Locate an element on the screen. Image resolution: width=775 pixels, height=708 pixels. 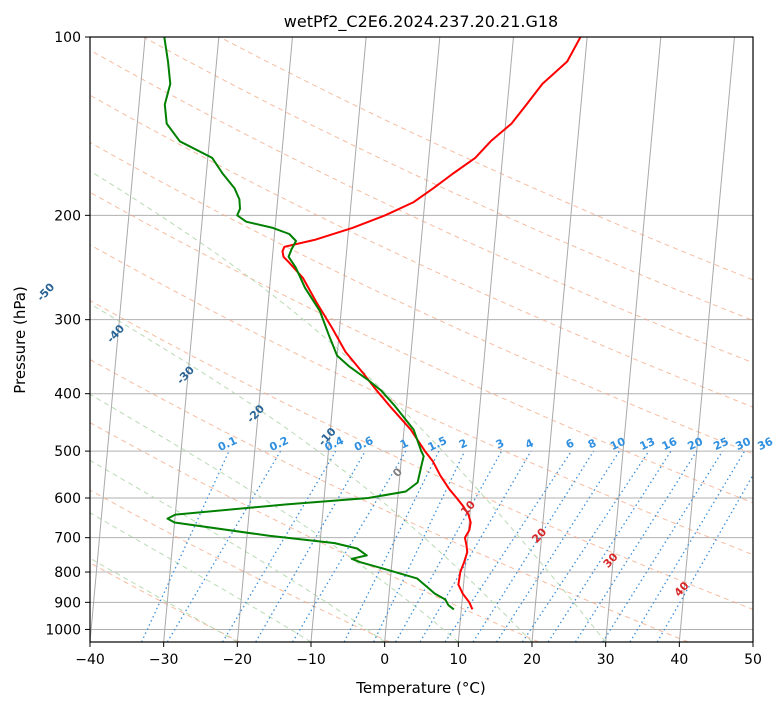
mixing-ratio-label: 30 is located at coordinates (743, 444).